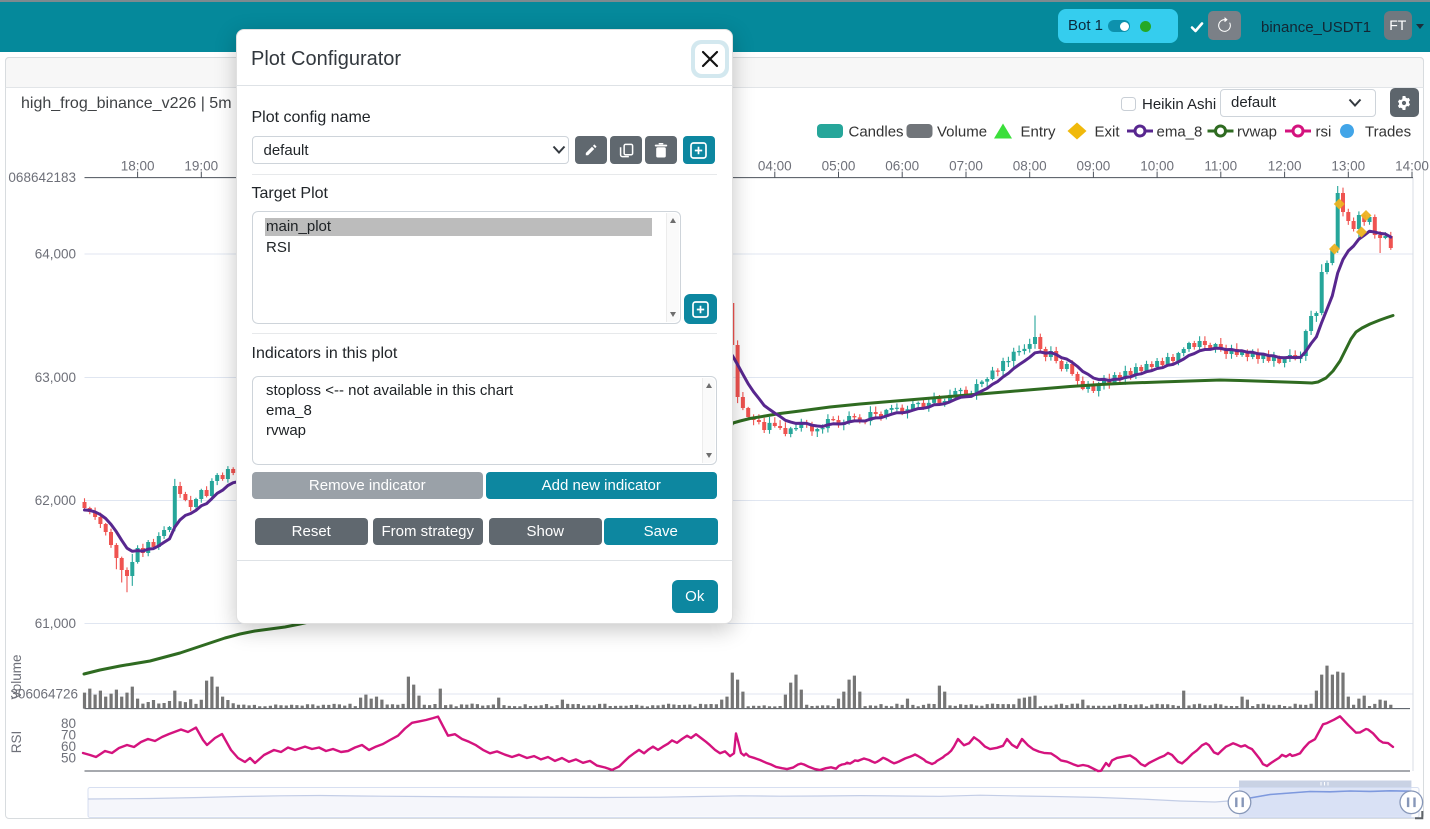 The height and width of the screenshot is (829, 1430). I want to click on svg-text: 19:00, so click(201, 166).